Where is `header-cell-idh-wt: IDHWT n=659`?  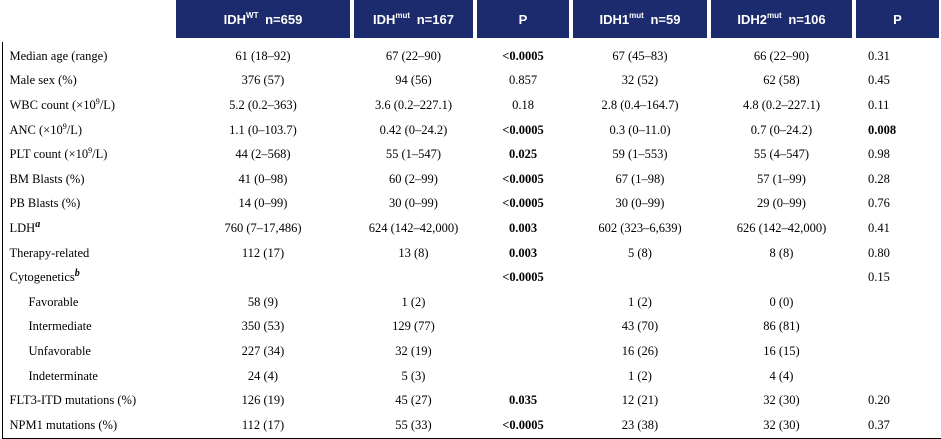
header-cell-idh-wt: IDHWT n=659 is located at coordinates (263, 21).